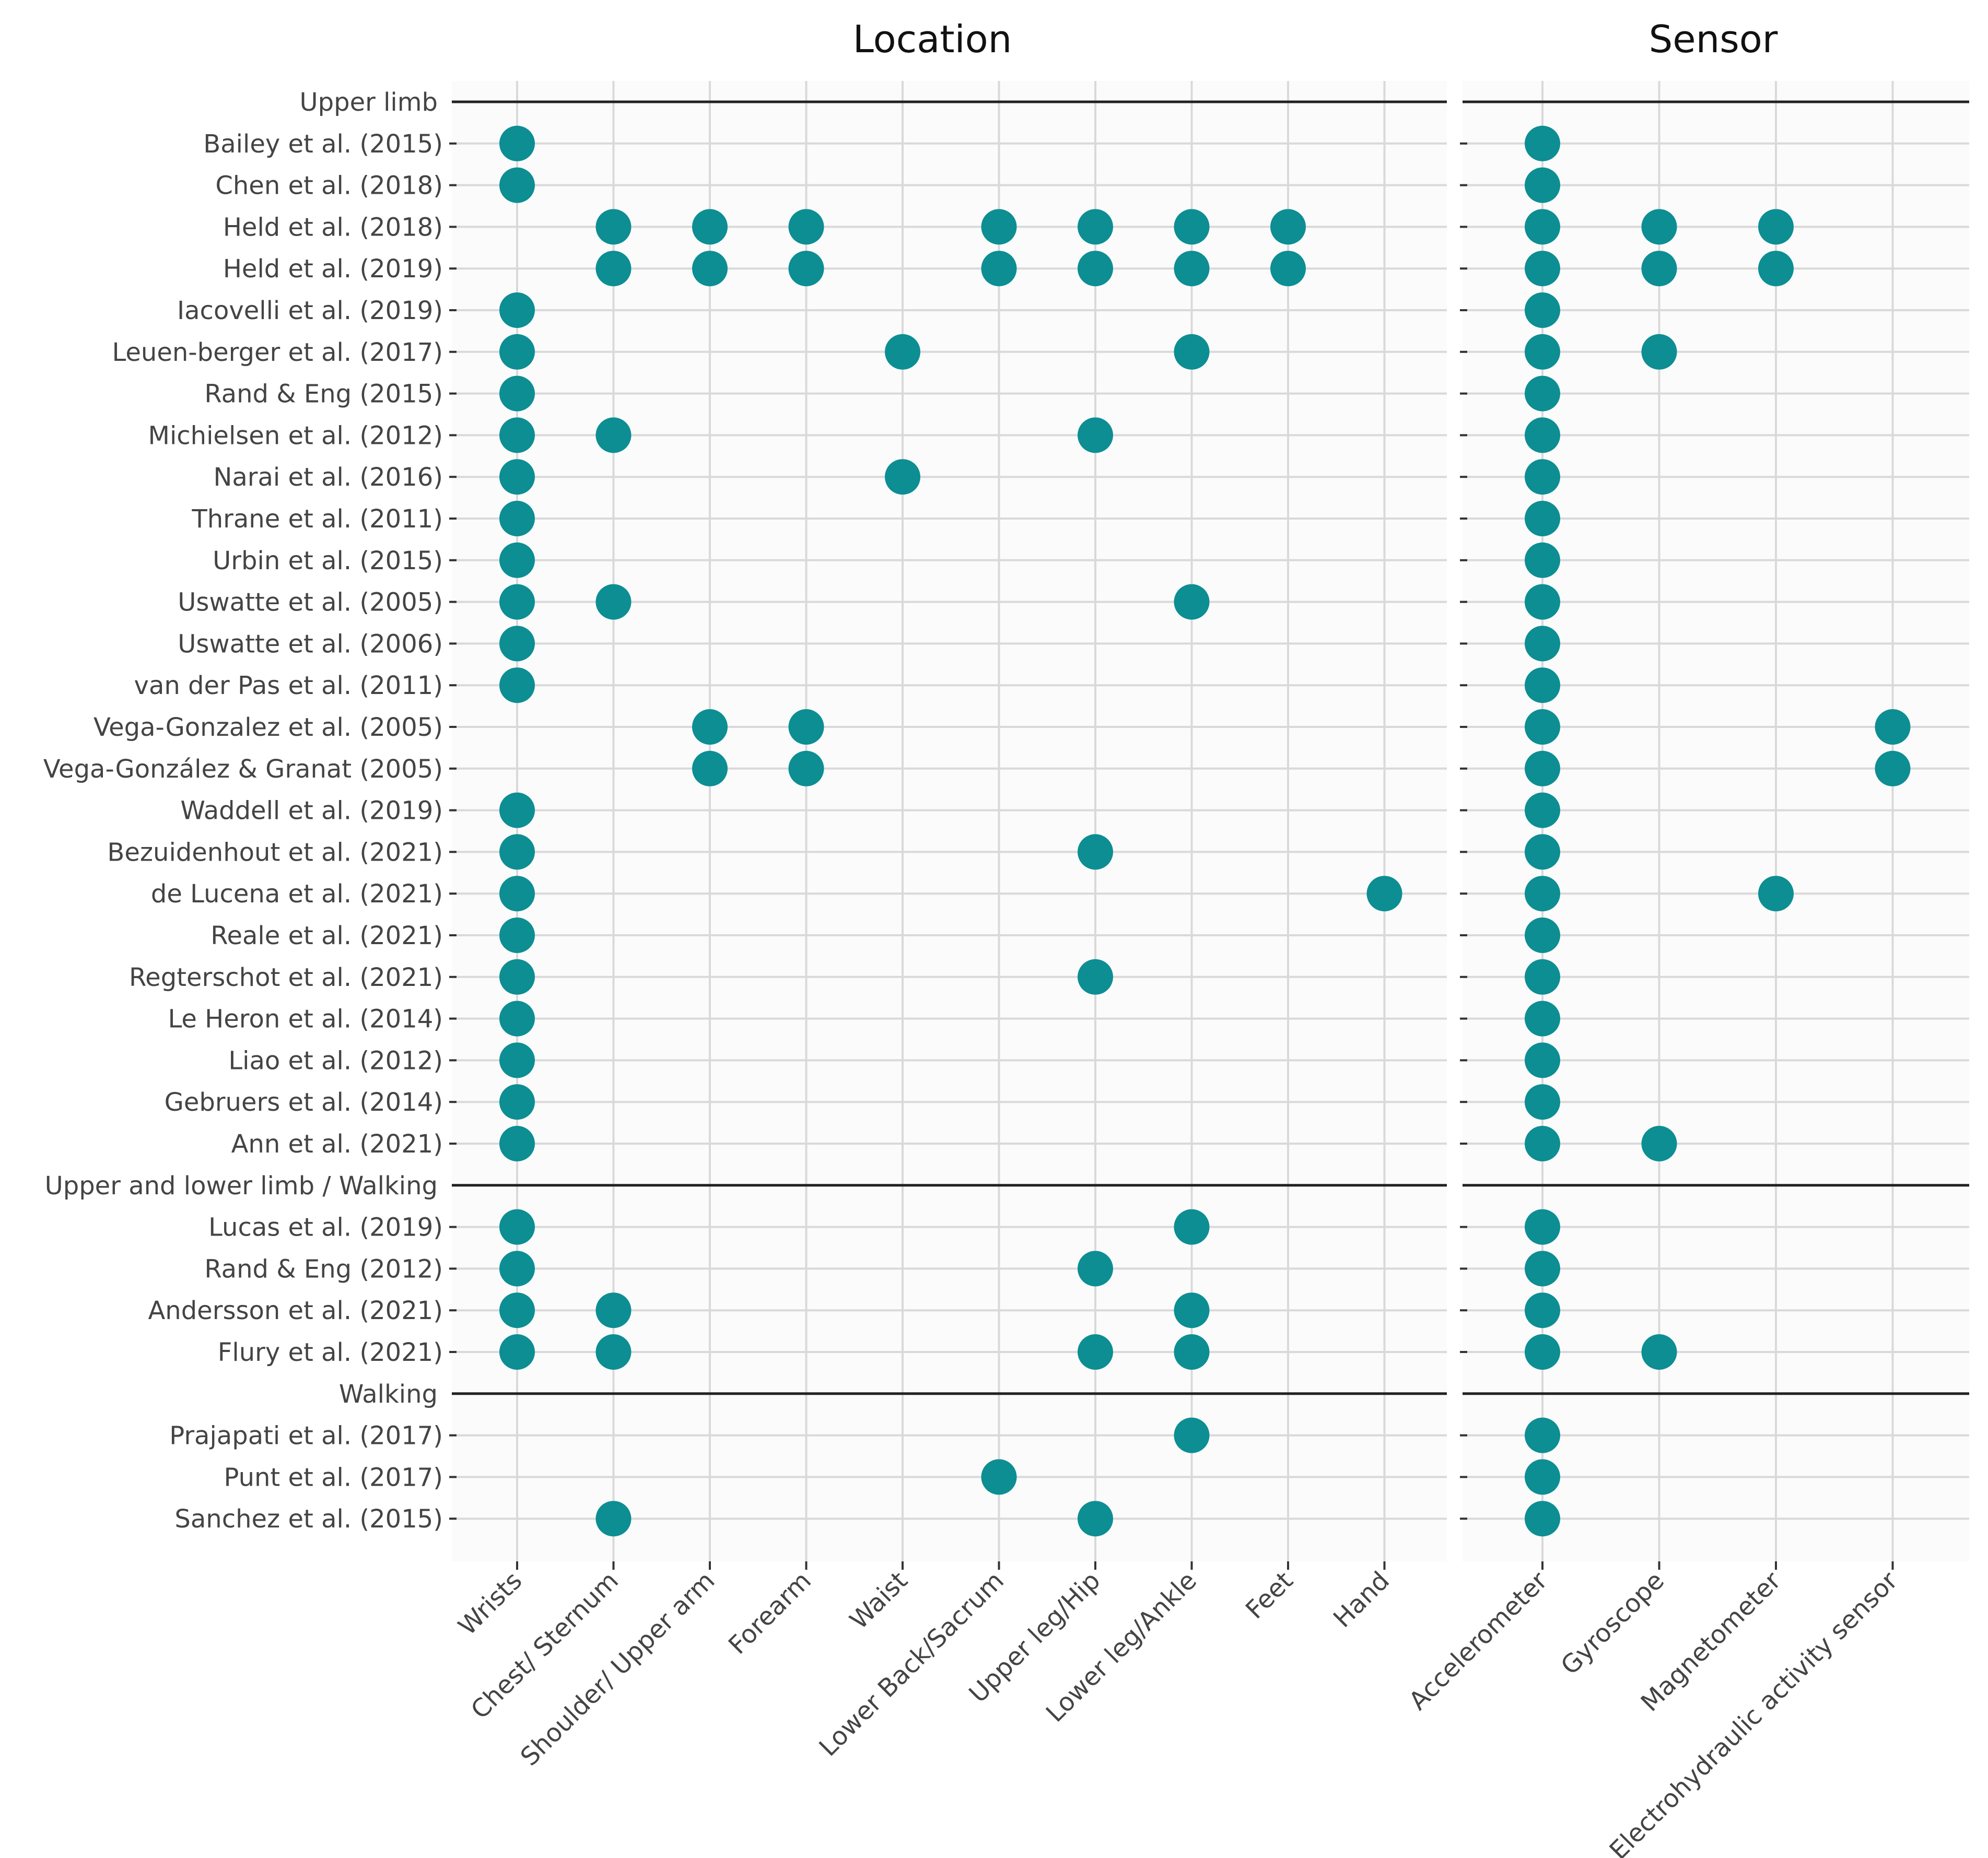  I want to click on data-point-location-andersson-et-al-2021-lower-leg-ankle, so click(1192, 1310).